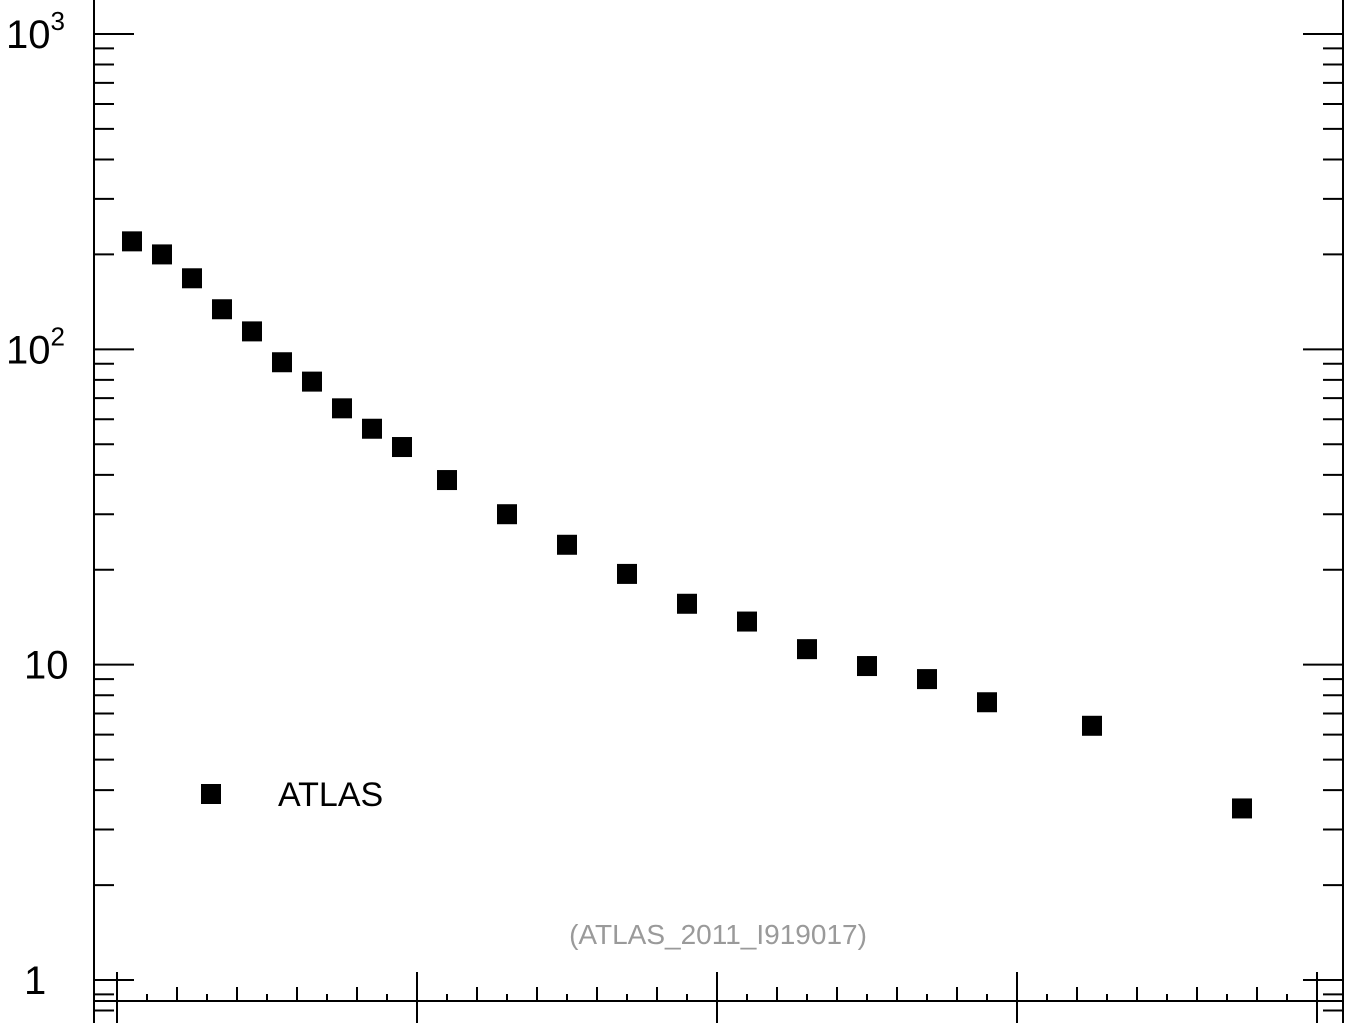  I want to click on y-tick-label: 10³, so click(35, 31).